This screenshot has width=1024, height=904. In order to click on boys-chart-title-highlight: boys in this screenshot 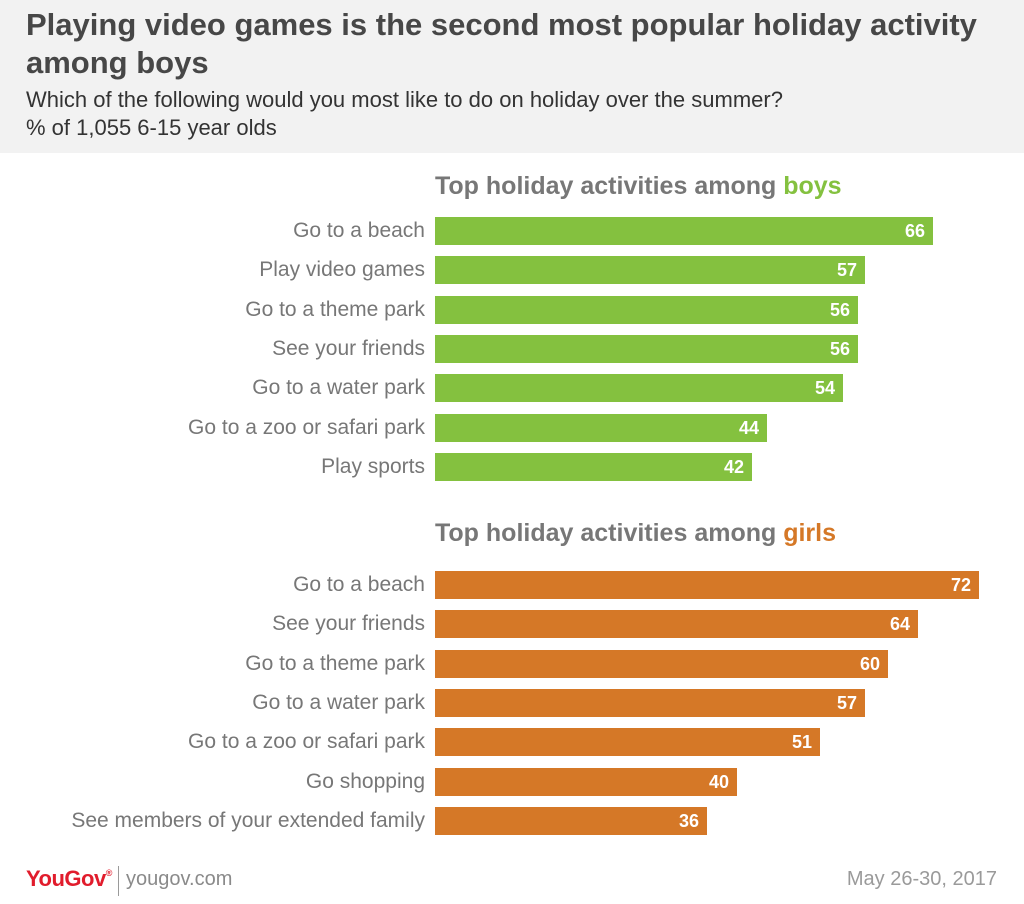, I will do `click(812, 186)`.